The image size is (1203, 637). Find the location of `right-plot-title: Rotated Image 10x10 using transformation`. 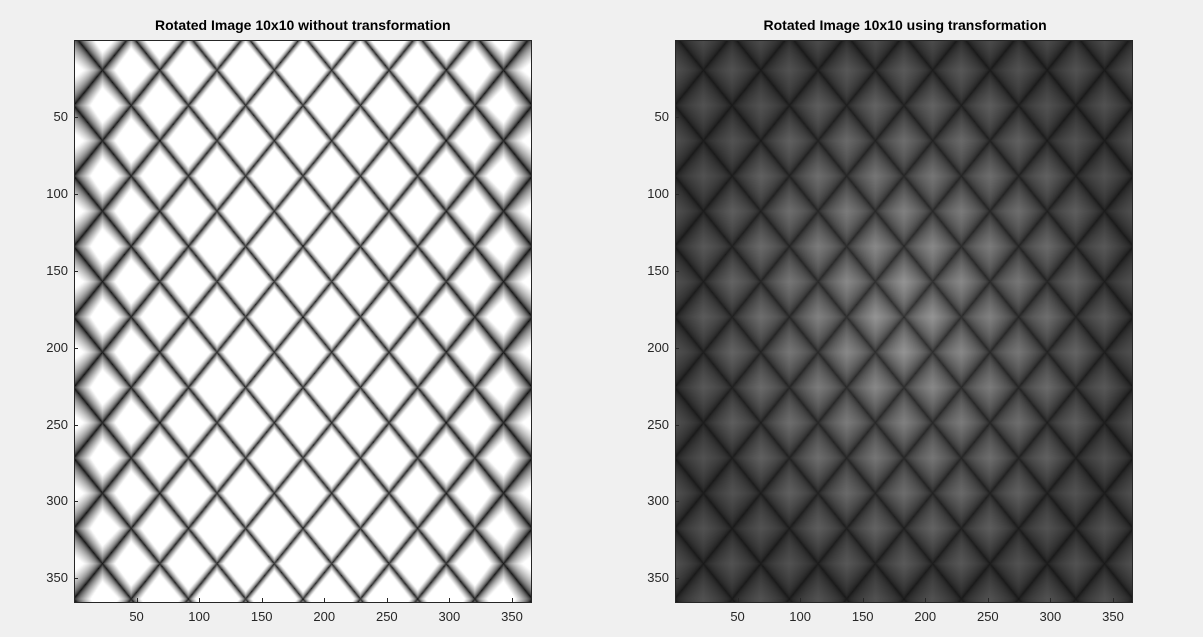

right-plot-title: Rotated Image 10x10 using transformation is located at coordinates (905, 25).